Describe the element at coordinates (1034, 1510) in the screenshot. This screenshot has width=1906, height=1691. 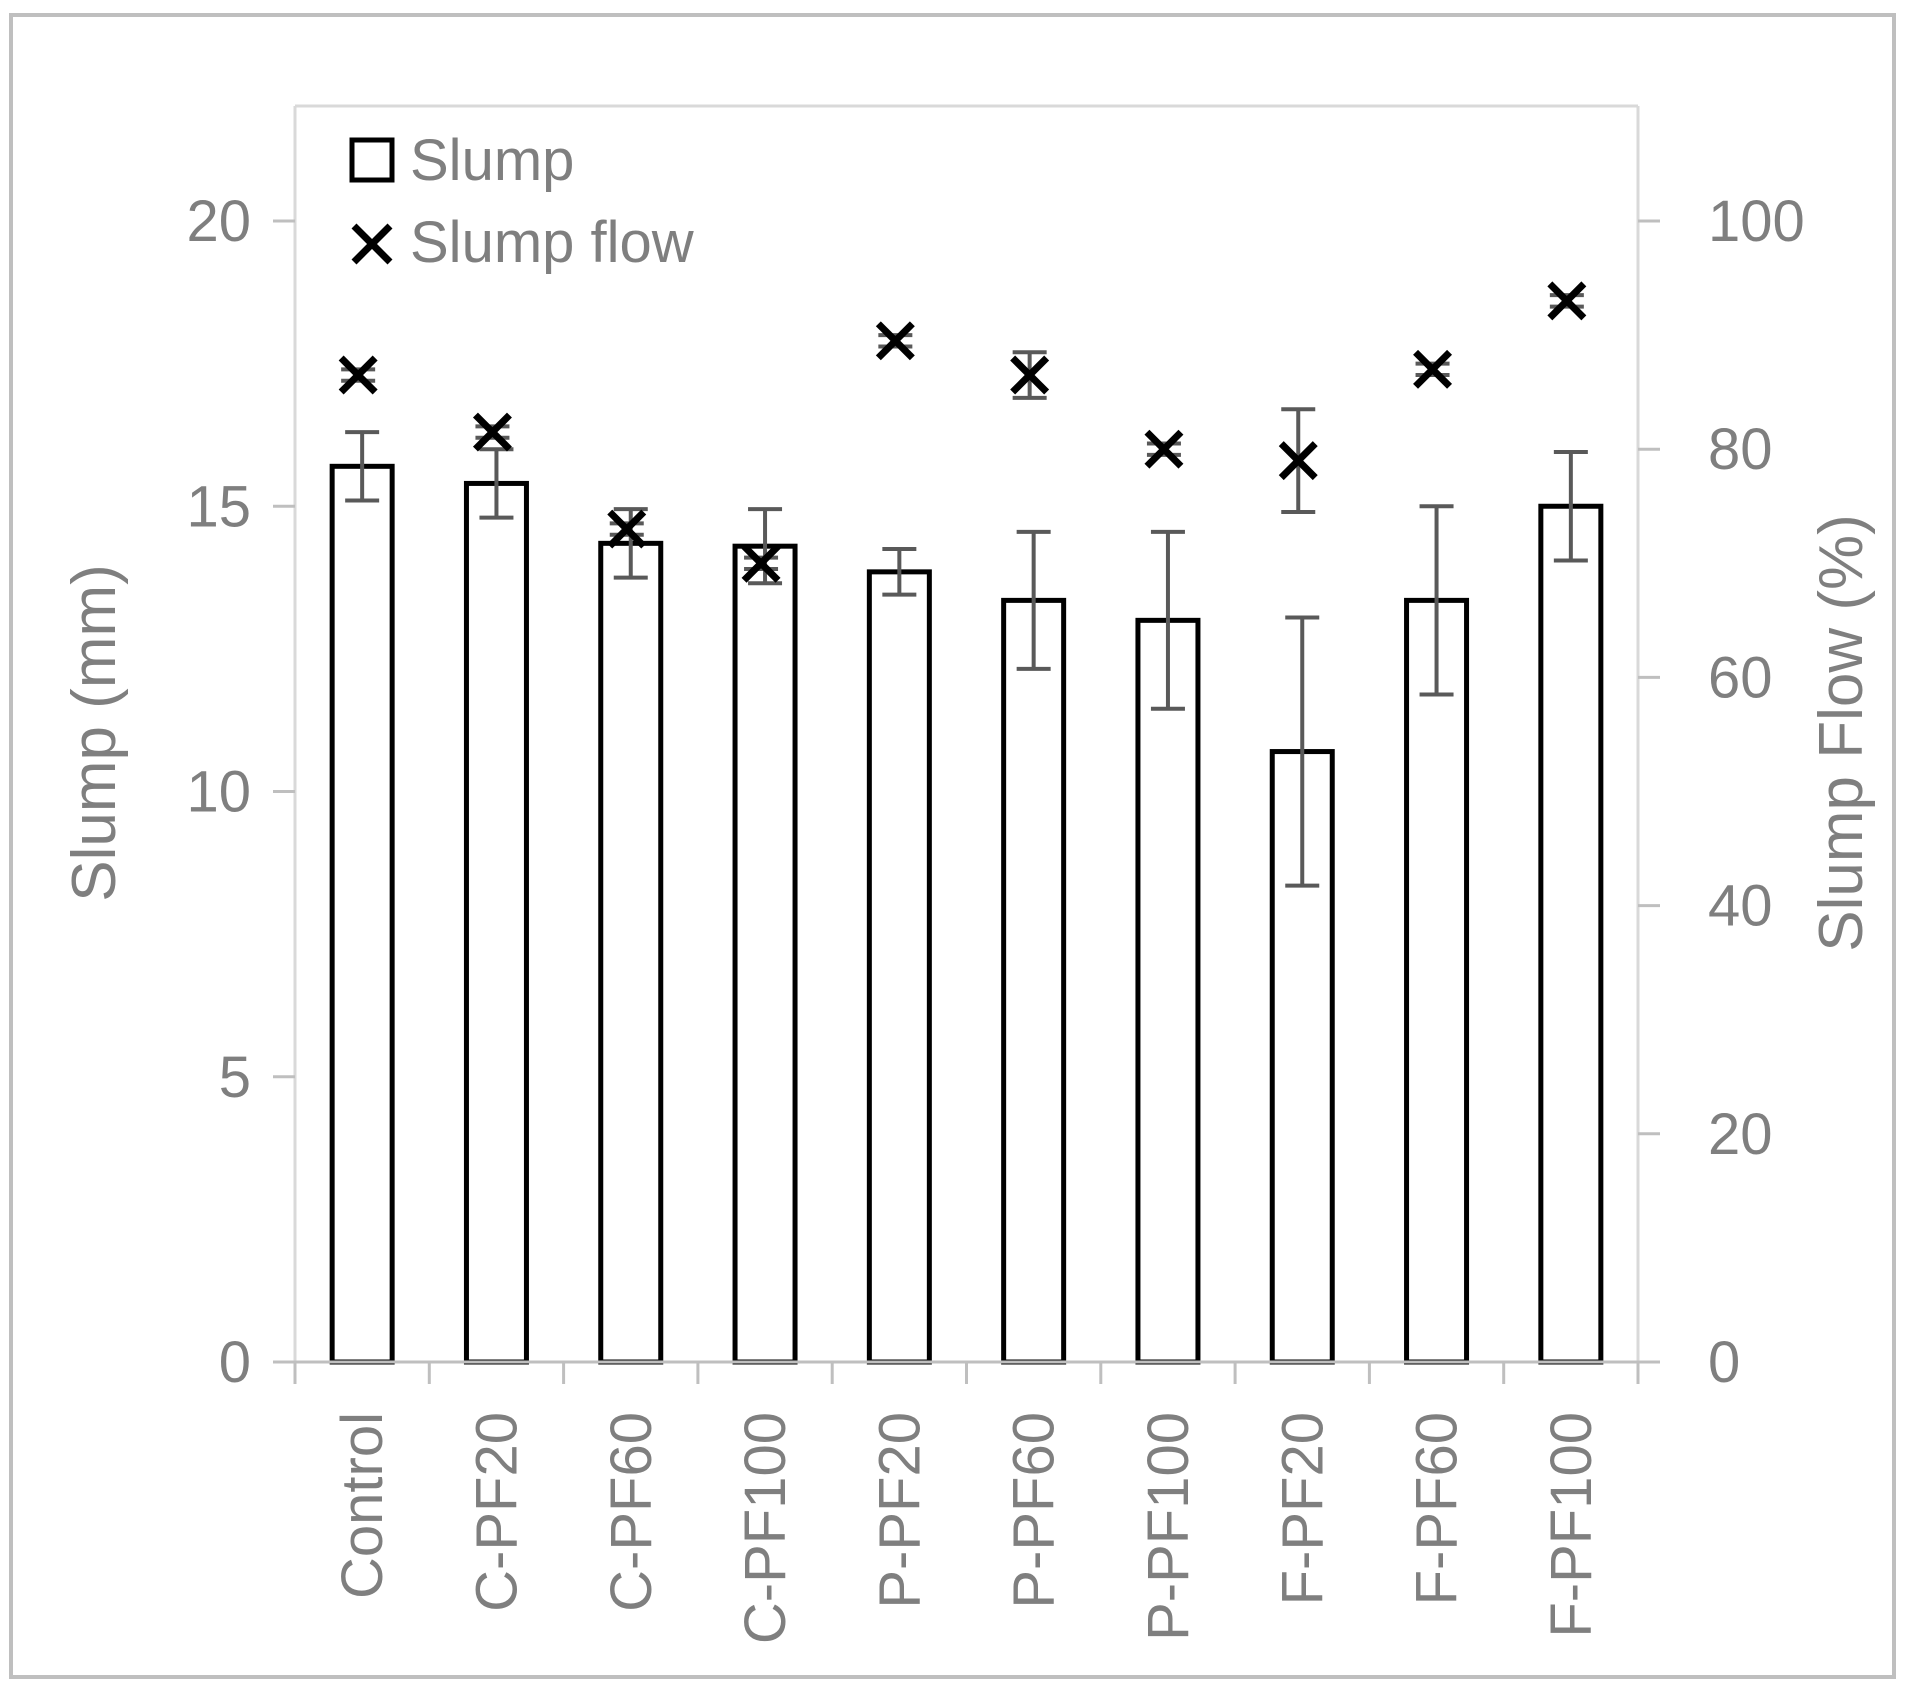
I see `category-label: P-PF60` at that location.